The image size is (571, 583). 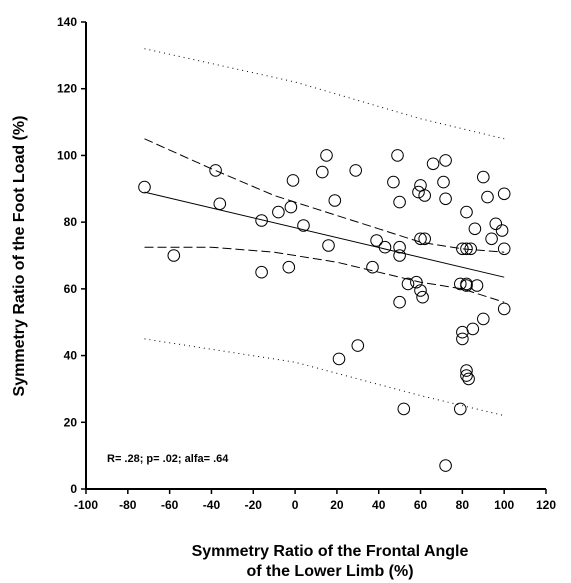 What do you see at coordinates (421, 505) in the screenshot?
I see `x-tick-label: 60` at bounding box center [421, 505].